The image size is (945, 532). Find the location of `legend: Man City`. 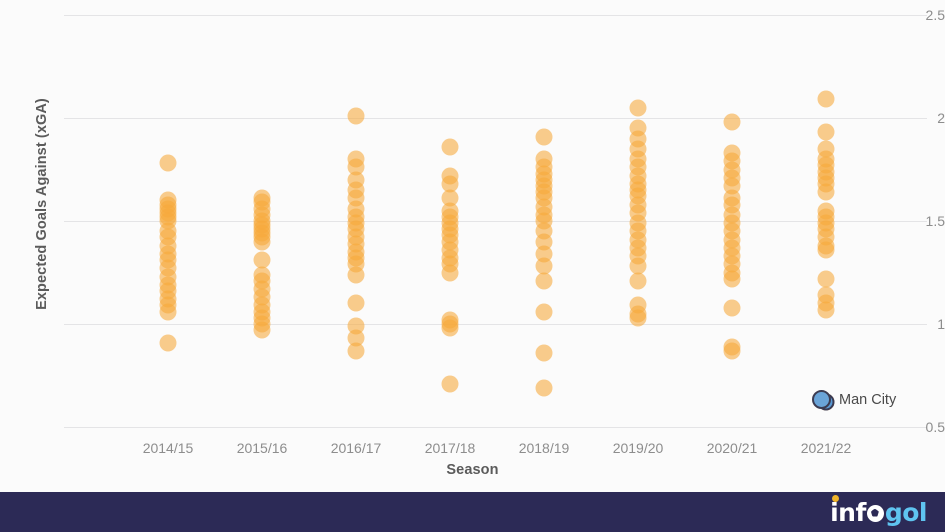

legend: Man City is located at coordinates (854, 399).